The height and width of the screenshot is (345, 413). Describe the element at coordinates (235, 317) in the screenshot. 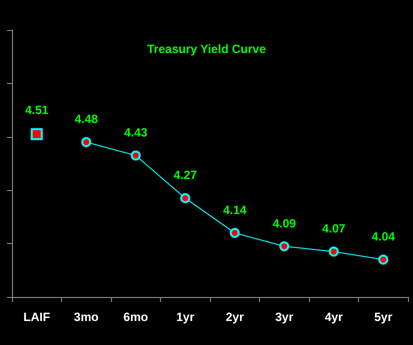

I see `x-tick-label: 2yr` at that location.